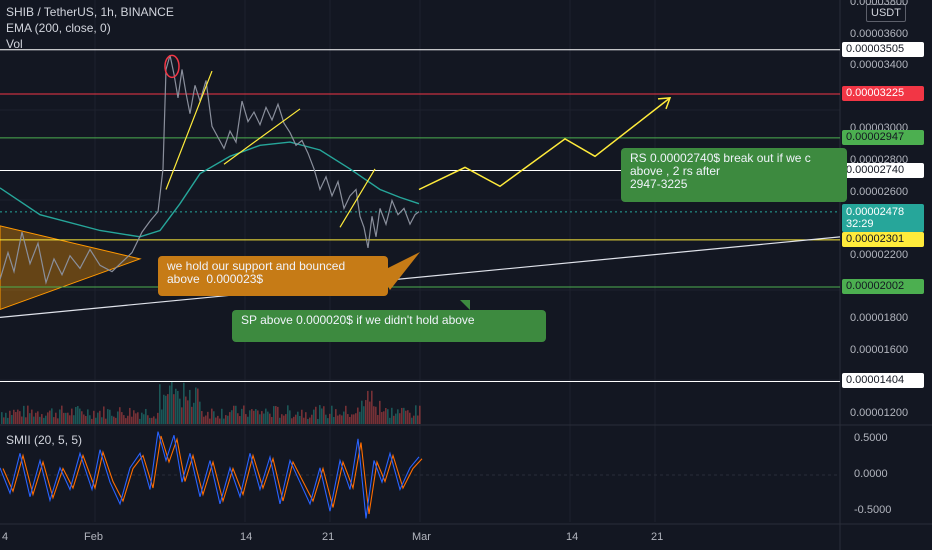 The height and width of the screenshot is (550, 932). Describe the element at coordinates (883, 381) in the screenshot. I see `price-level-tag: 0.00001404` at that location.